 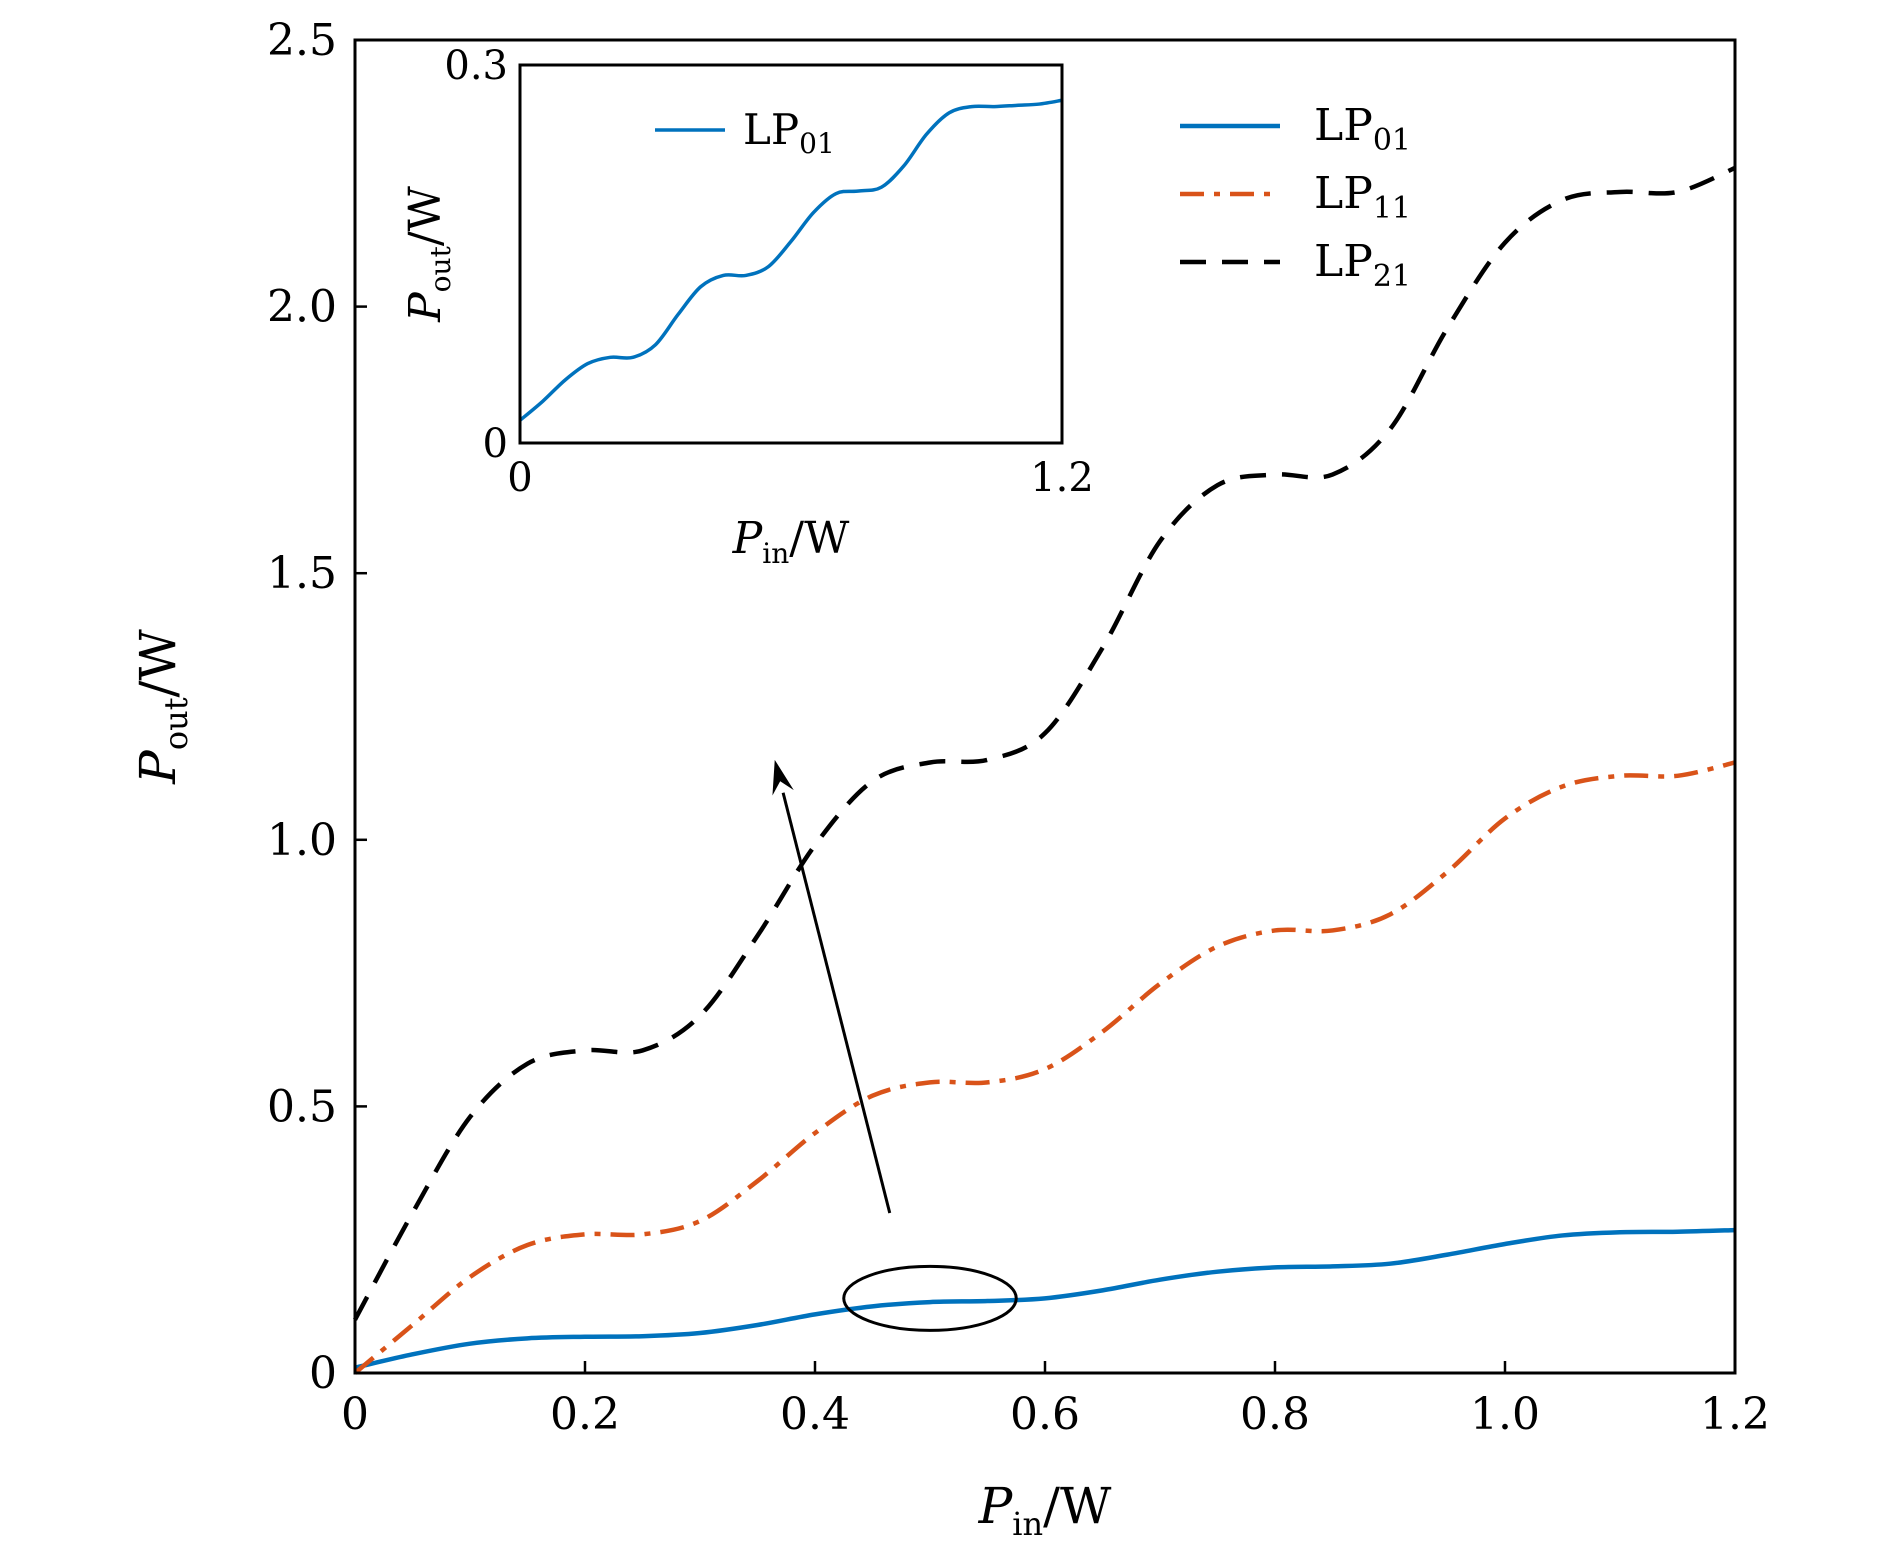 What do you see at coordinates (996, 1506) in the screenshot?
I see `main-x-axis-label-symbol: P` at bounding box center [996, 1506].